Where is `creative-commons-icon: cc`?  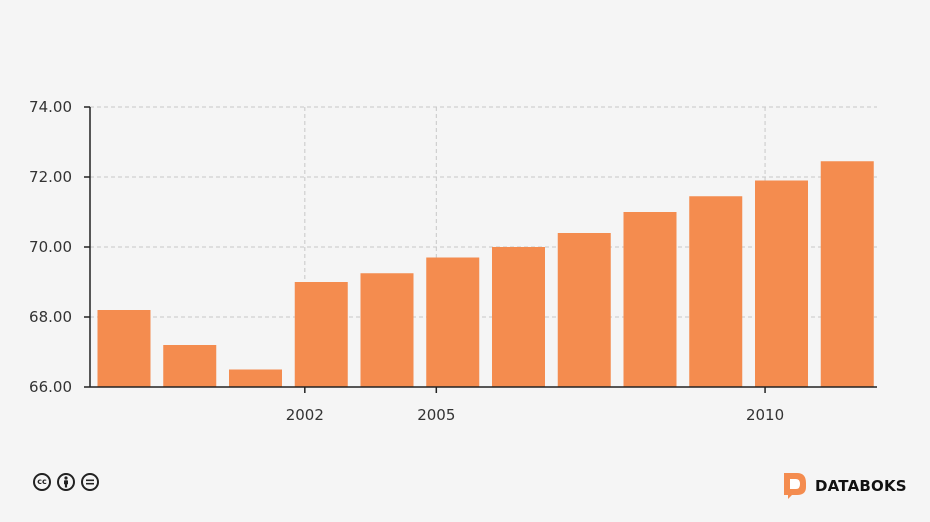 creative-commons-icon: cc is located at coordinates (42, 482).